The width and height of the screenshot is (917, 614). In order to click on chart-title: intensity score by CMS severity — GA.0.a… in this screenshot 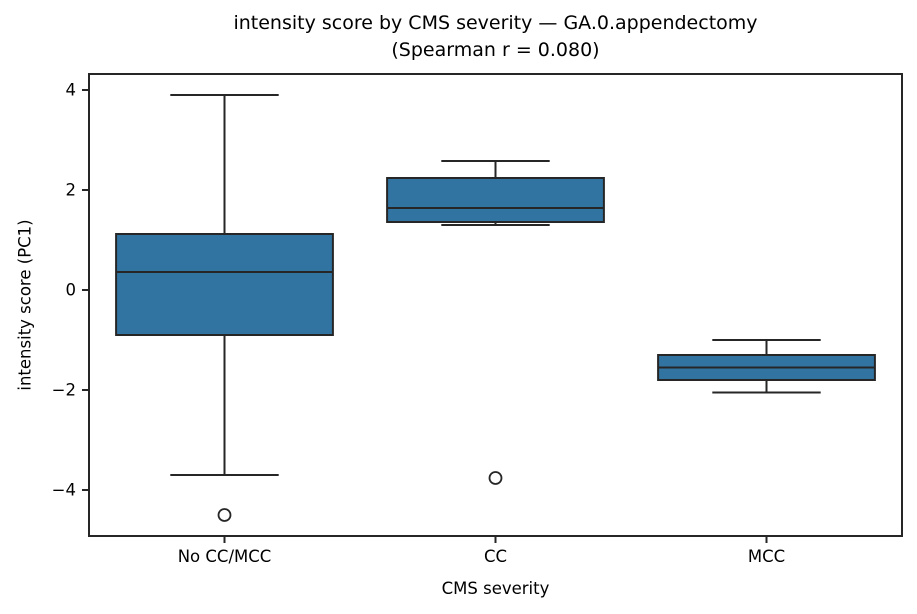, I will do `click(495, 37)`.